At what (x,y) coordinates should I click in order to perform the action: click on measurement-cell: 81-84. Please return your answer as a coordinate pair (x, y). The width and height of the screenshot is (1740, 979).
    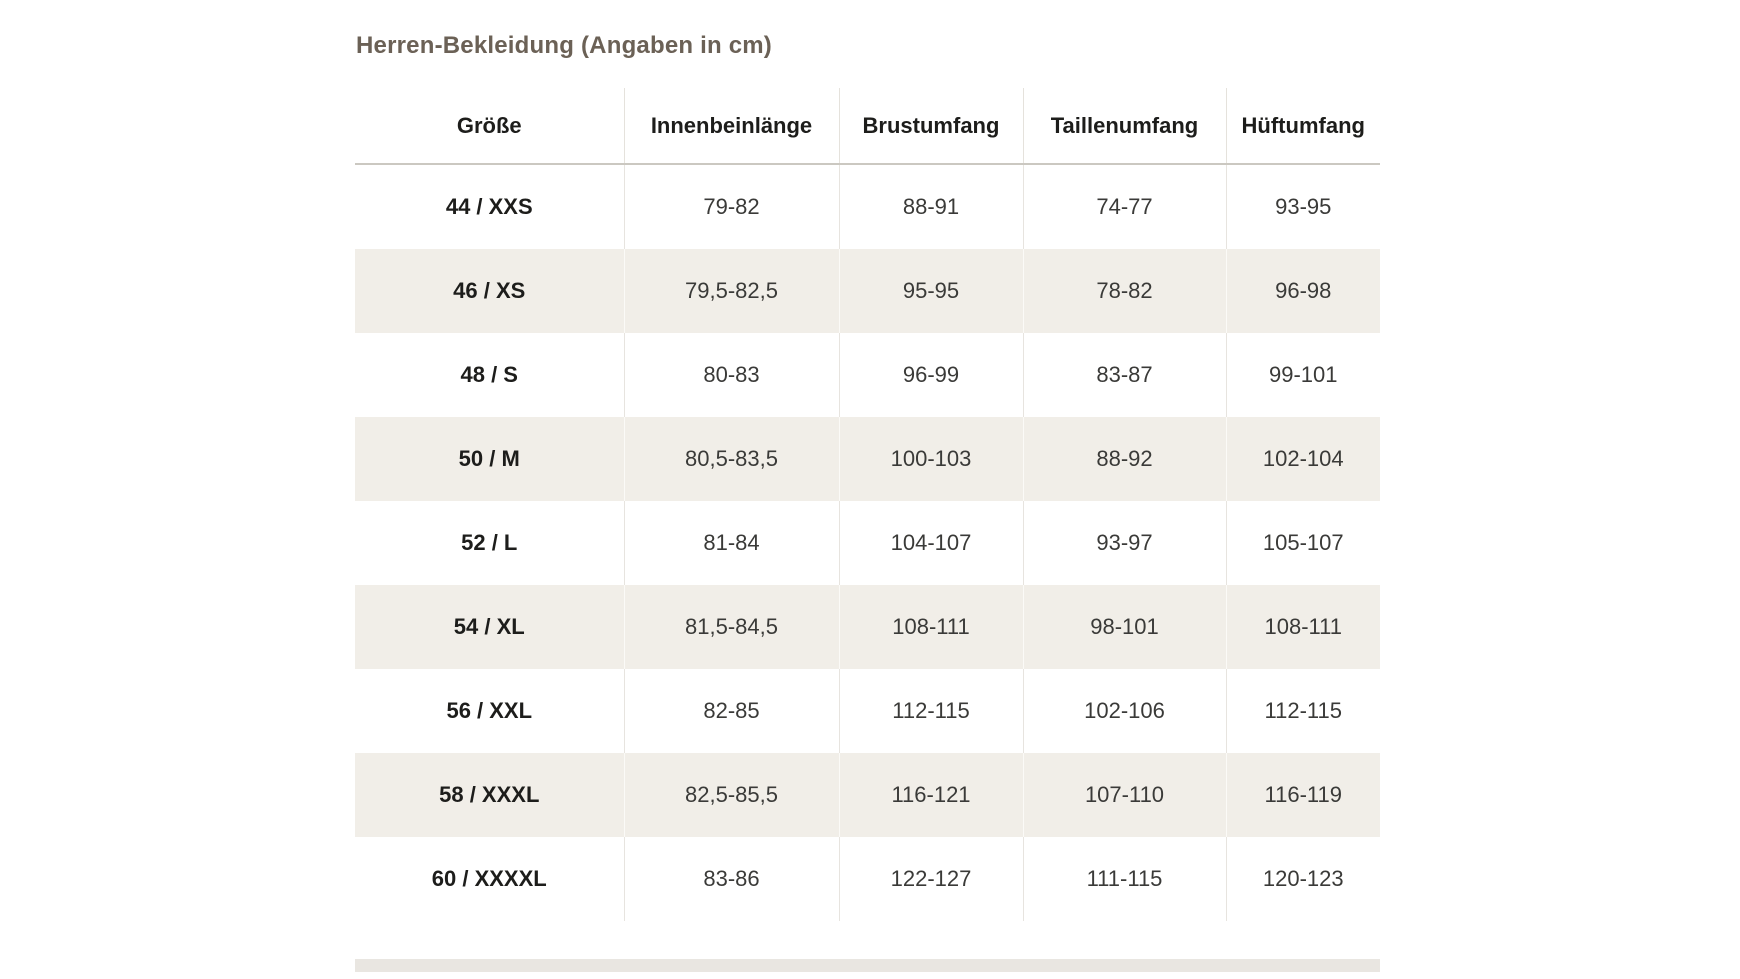
    Looking at the image, I should click on (731, 543).